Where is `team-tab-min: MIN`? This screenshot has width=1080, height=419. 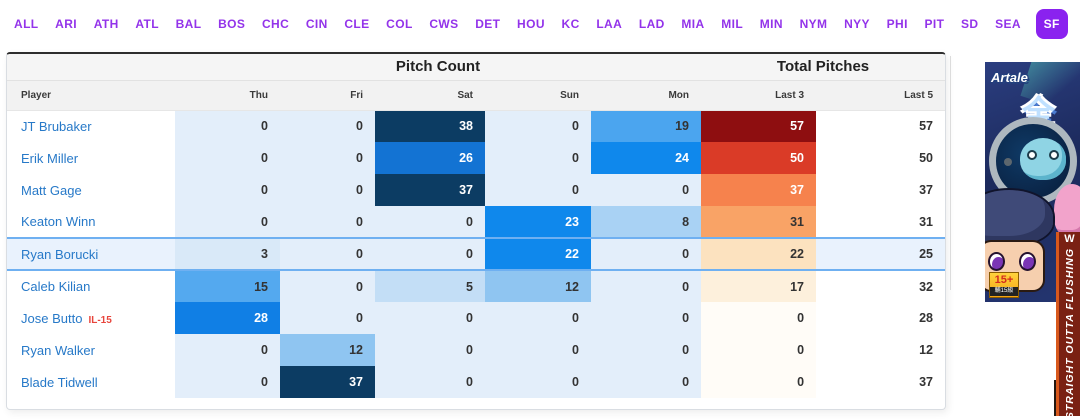 team-tab-min: MIN is located at coordinates (771, 24).